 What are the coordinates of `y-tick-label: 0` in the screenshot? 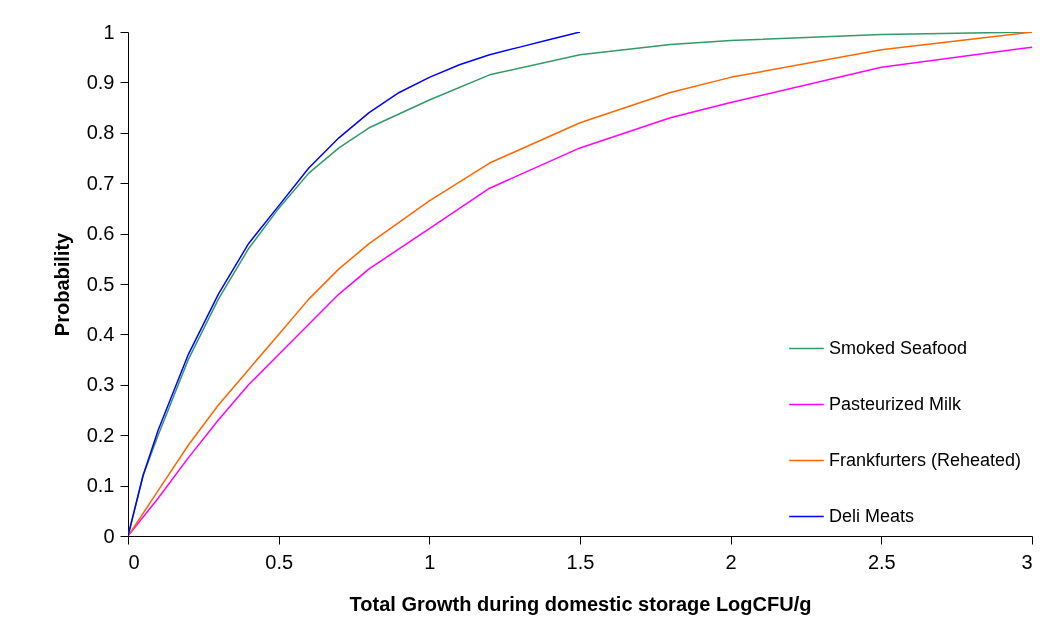 It's located at (109, 535).